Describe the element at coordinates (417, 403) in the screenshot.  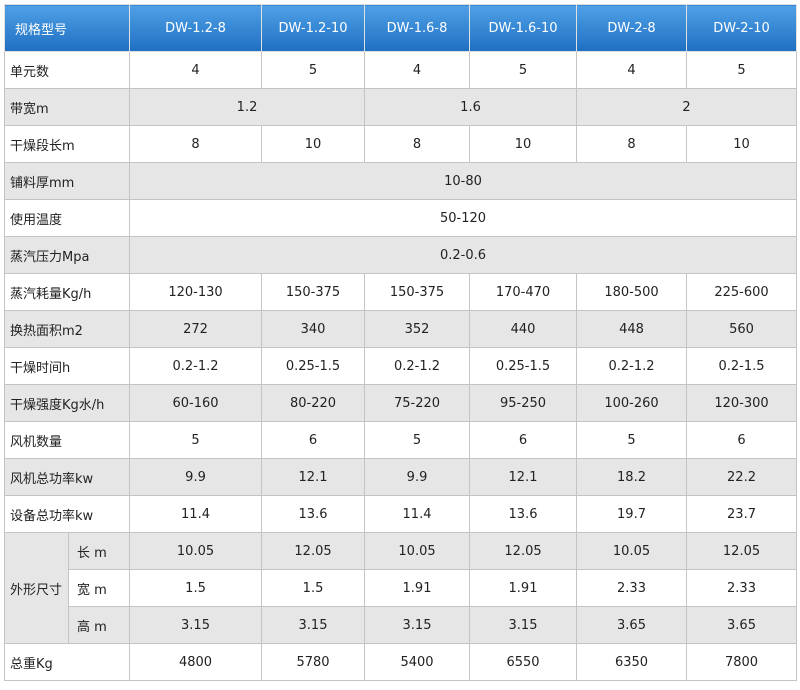
I see `value-cell: 75-220` at that location.